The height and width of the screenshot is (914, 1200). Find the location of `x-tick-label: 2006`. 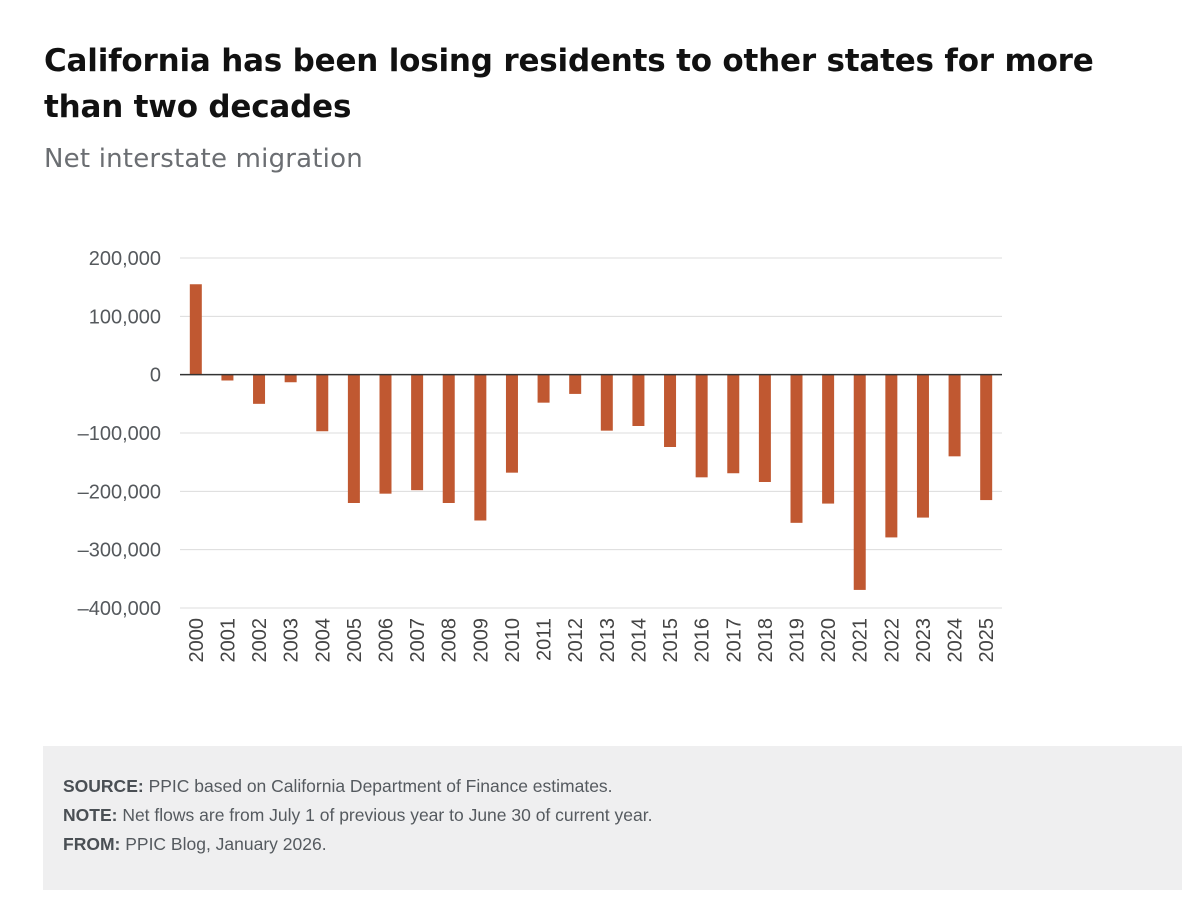

x-tick-label: 2006 is located at coordinates (387, 640).